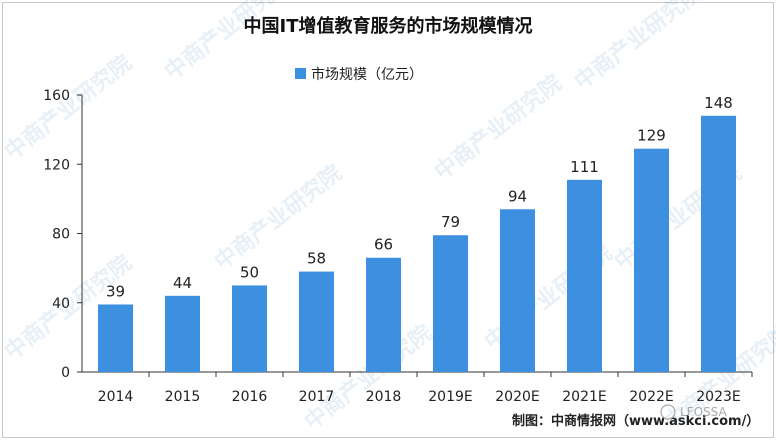 This screenshot has width=776, height=440. What do you see at coordinates (388, 26) in the screenshot?
I see `chart-title: 中国IT增值教育服务的市场规模情况` at bounding box center [388, 26].